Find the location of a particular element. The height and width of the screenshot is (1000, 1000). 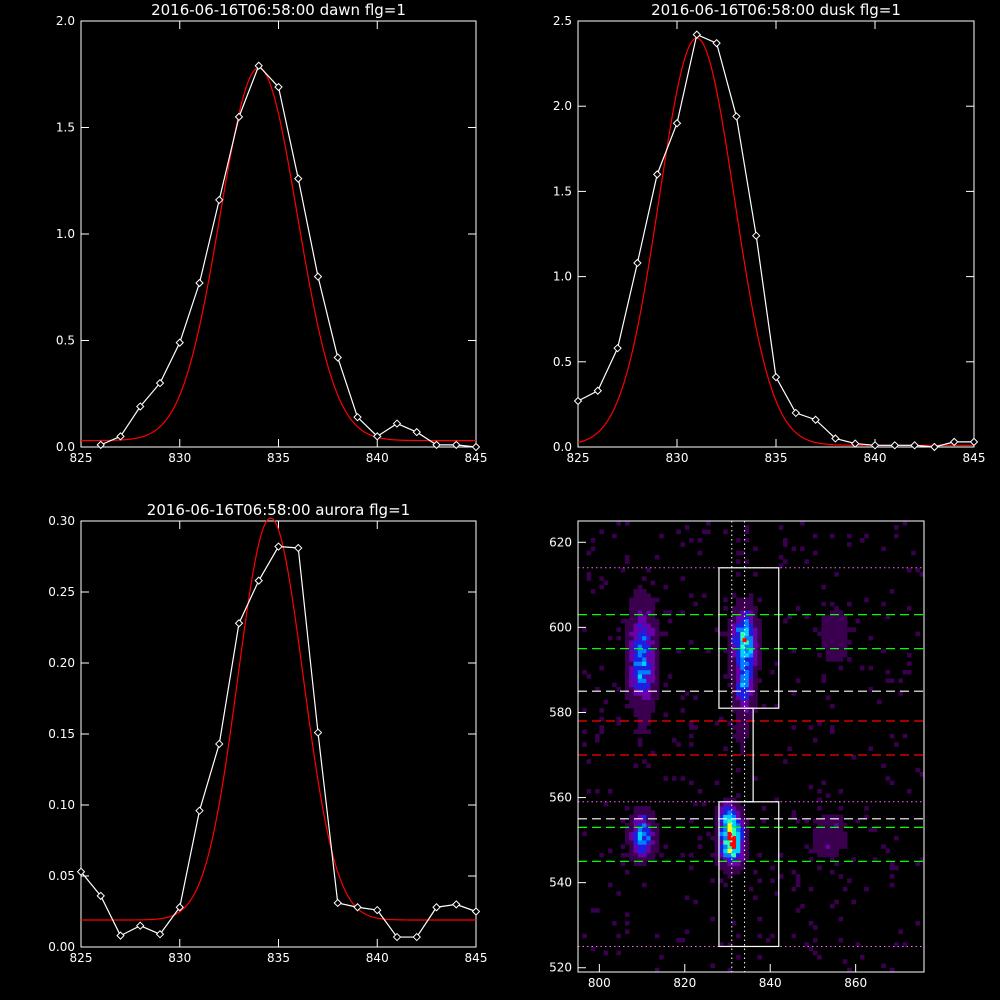

y-tick-label: 1.5 is located at coordinates (65, 128).